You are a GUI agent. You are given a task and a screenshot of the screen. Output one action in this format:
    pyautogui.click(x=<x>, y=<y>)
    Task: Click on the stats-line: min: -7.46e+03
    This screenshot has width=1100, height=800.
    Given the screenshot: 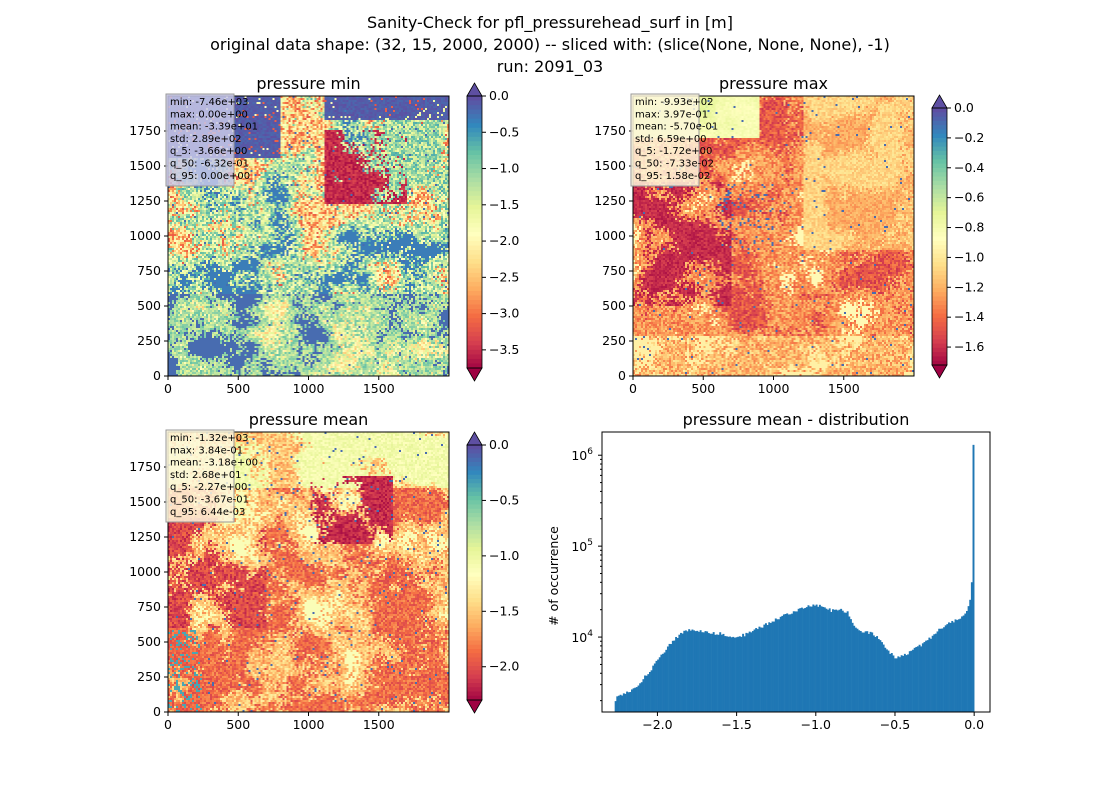 What is the action you would take?
    pyautogui.click(x=209, y=102)
    